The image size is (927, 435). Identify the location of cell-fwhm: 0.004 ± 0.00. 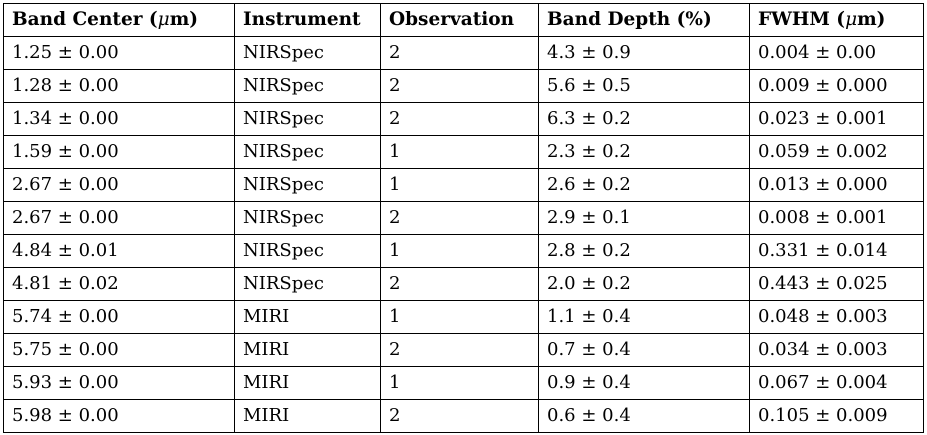
(836, 53).